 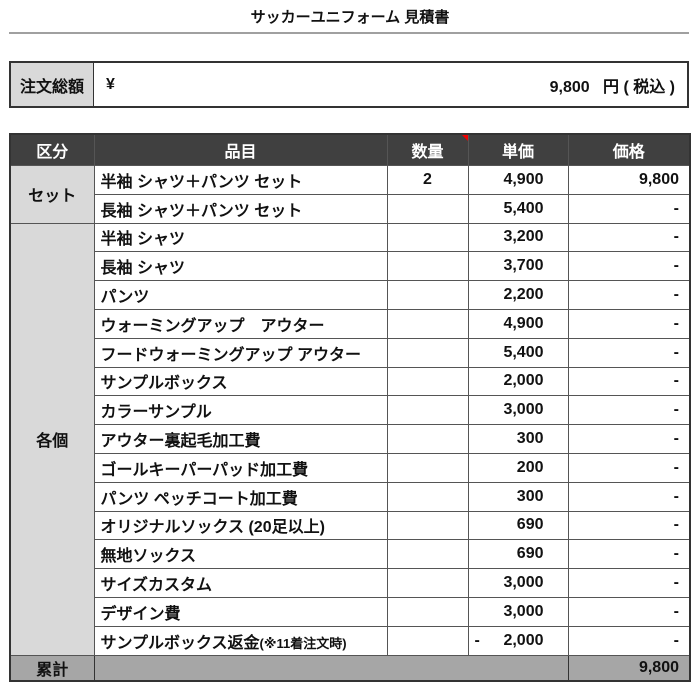 What do you see at coordinates (240, 180) in the screenshot?
I see `item-name: 半袖 シャツ＋パンツ セット` at bounding box center [240, 180].